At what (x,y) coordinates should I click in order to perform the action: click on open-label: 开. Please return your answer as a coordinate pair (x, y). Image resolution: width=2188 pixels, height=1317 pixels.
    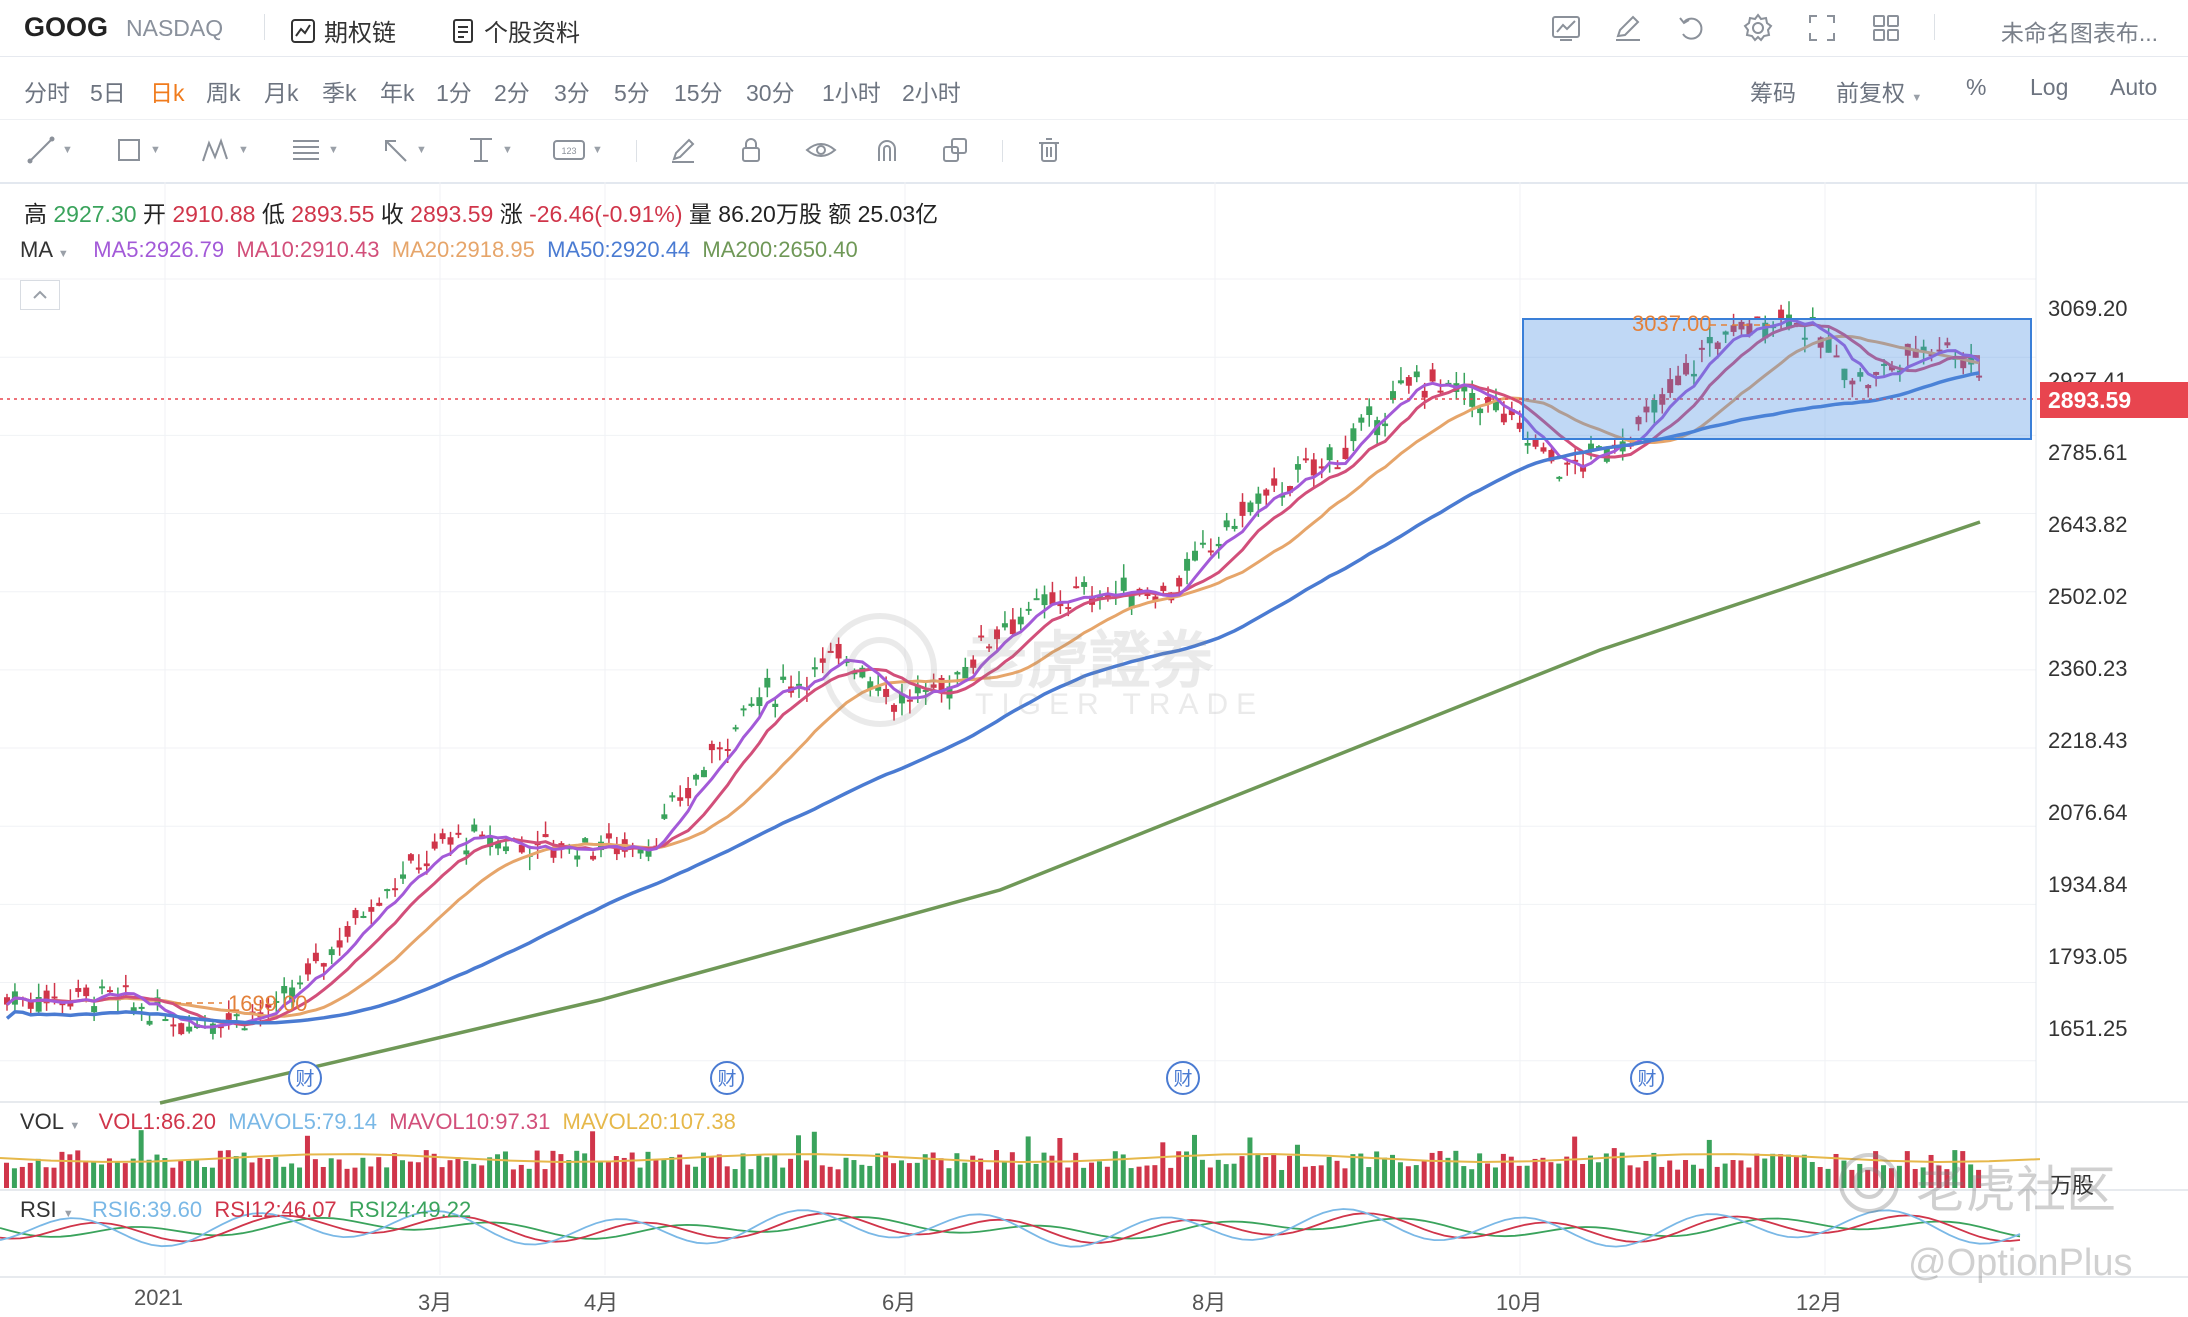
    Looking at the image, I should click on (154, 214).